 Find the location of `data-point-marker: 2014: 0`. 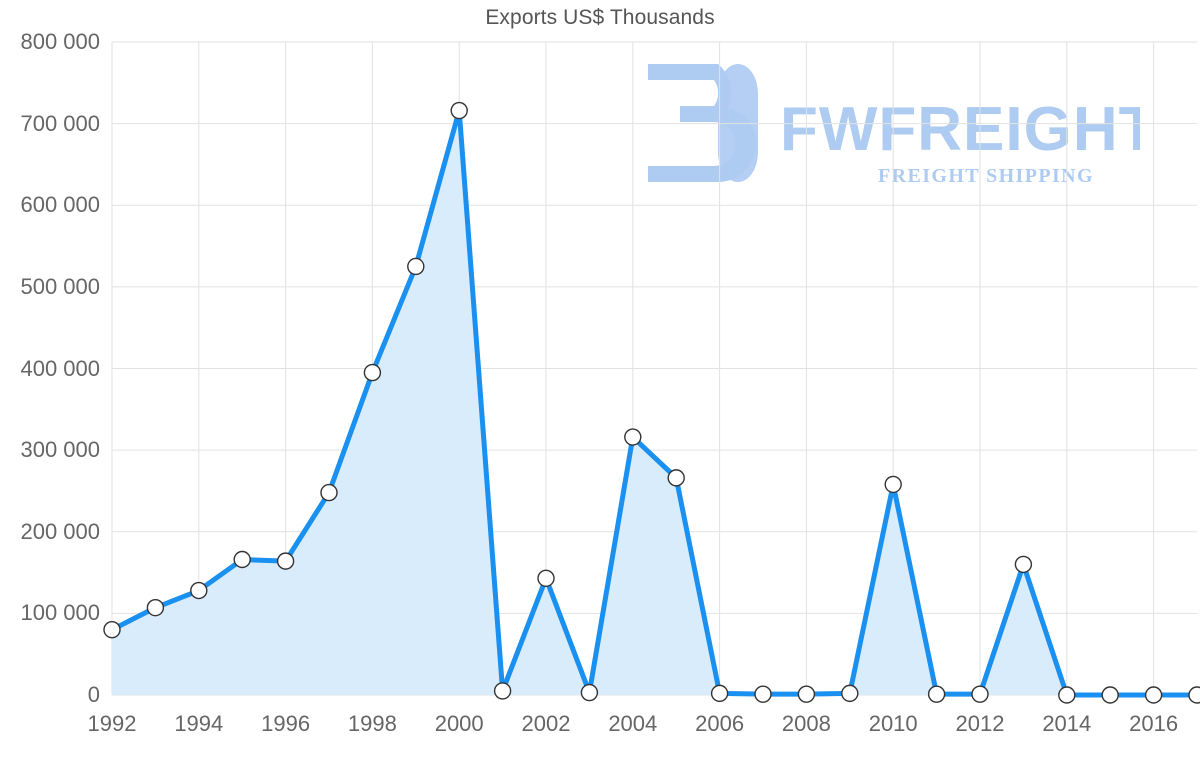

data-point-marker: 2014: 0 is located at coordinates (1067, 695).